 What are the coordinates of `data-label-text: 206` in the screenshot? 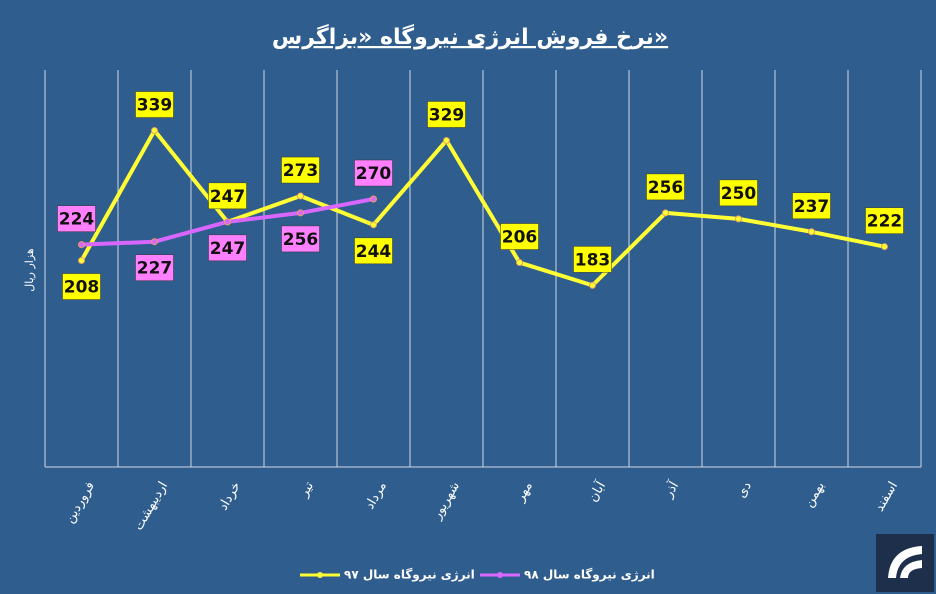 It's located at (520, 238).